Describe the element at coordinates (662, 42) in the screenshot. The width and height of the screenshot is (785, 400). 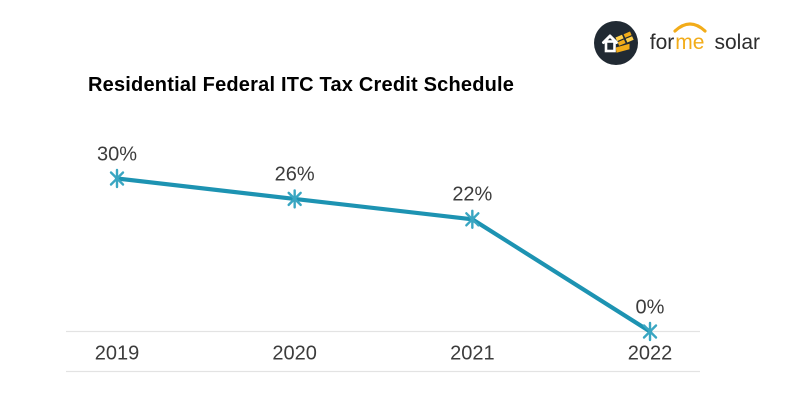
I see `brand-text-for: for` at that location.